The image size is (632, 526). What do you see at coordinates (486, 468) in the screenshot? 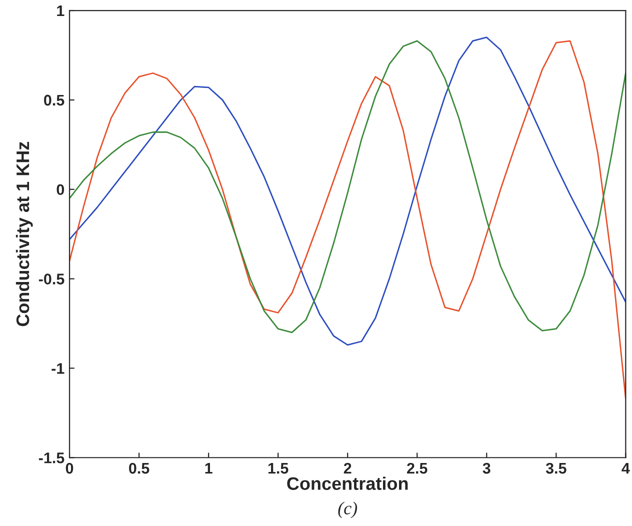
I see `x-tick-label: 3` at bounding box center [486, 468].